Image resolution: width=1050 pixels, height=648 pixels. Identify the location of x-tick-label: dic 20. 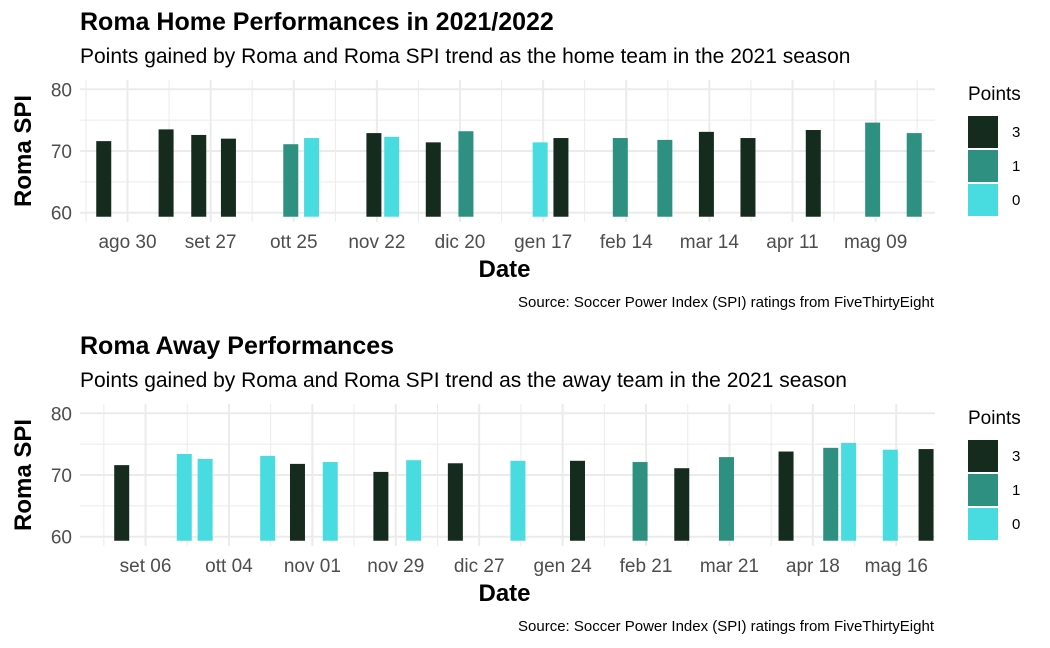
(460, 242).